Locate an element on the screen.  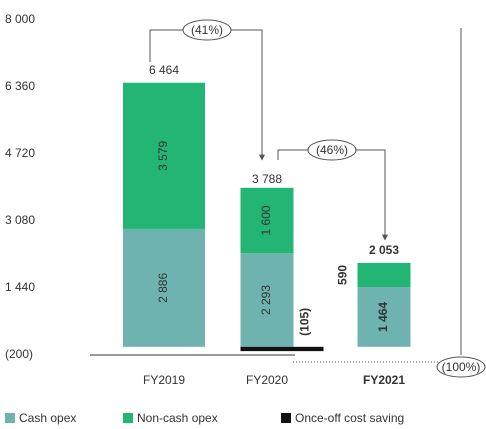
x-tick-label: FY2019 is located at coordinates (164, 380).